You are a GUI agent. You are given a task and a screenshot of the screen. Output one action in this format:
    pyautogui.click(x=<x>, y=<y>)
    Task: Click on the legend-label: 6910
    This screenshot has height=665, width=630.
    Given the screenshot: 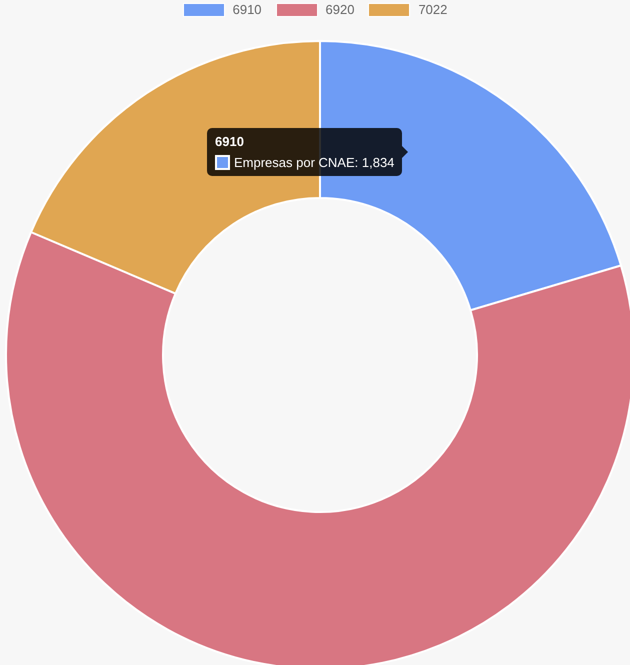 What is the action you would take?
    pyautogui.click(x=247, y=9)
    